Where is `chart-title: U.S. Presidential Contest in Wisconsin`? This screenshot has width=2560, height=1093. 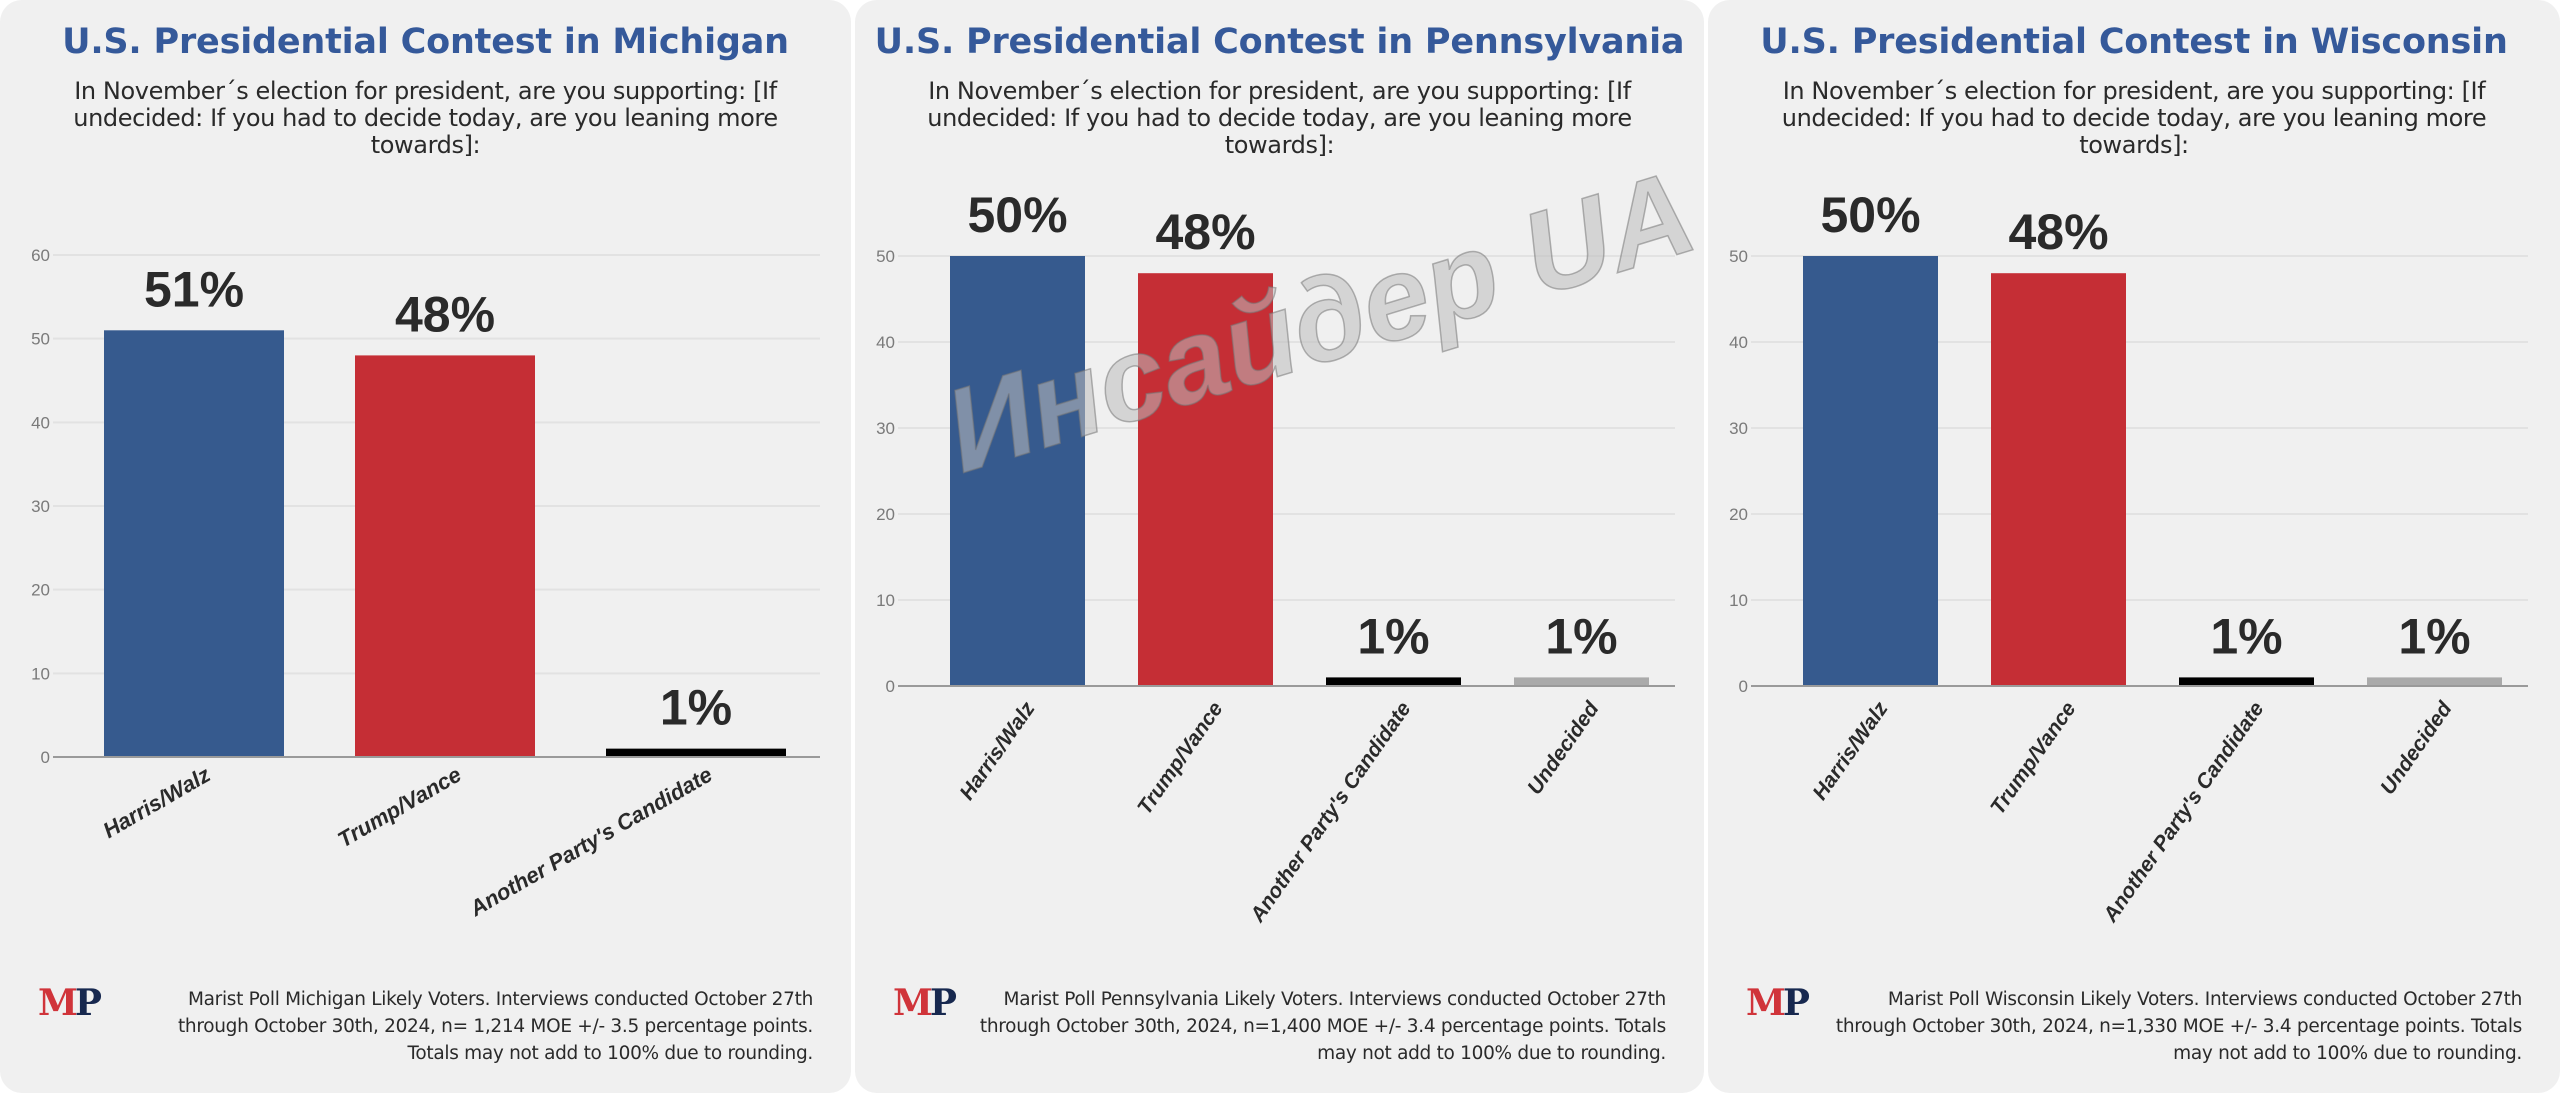 chart-title: U.S. Presidential Contest in Wisconsin is located at coordinates (2134, 42).